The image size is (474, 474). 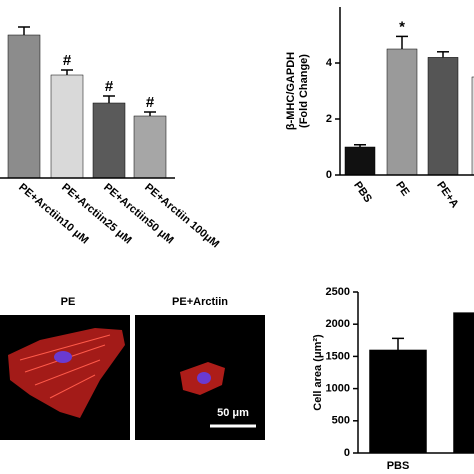 What do you see at coordinates (447, 195) in the screenshot?
I see `x-tick-label: PE+A` at bounding box center [447, 195].